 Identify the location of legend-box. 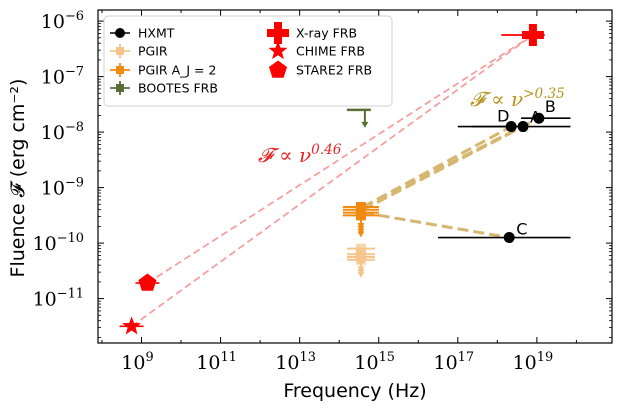
(248, 61).